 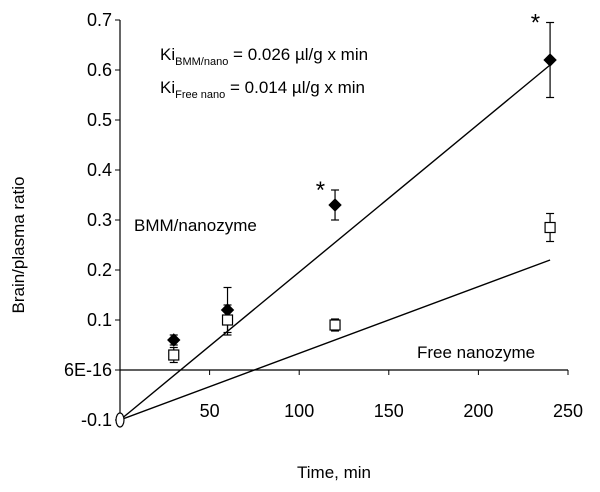 What do you see at coordinates (210, 411) in the screenshot?
I see `x-tick-label: 50` at bounding box center [210, 411].